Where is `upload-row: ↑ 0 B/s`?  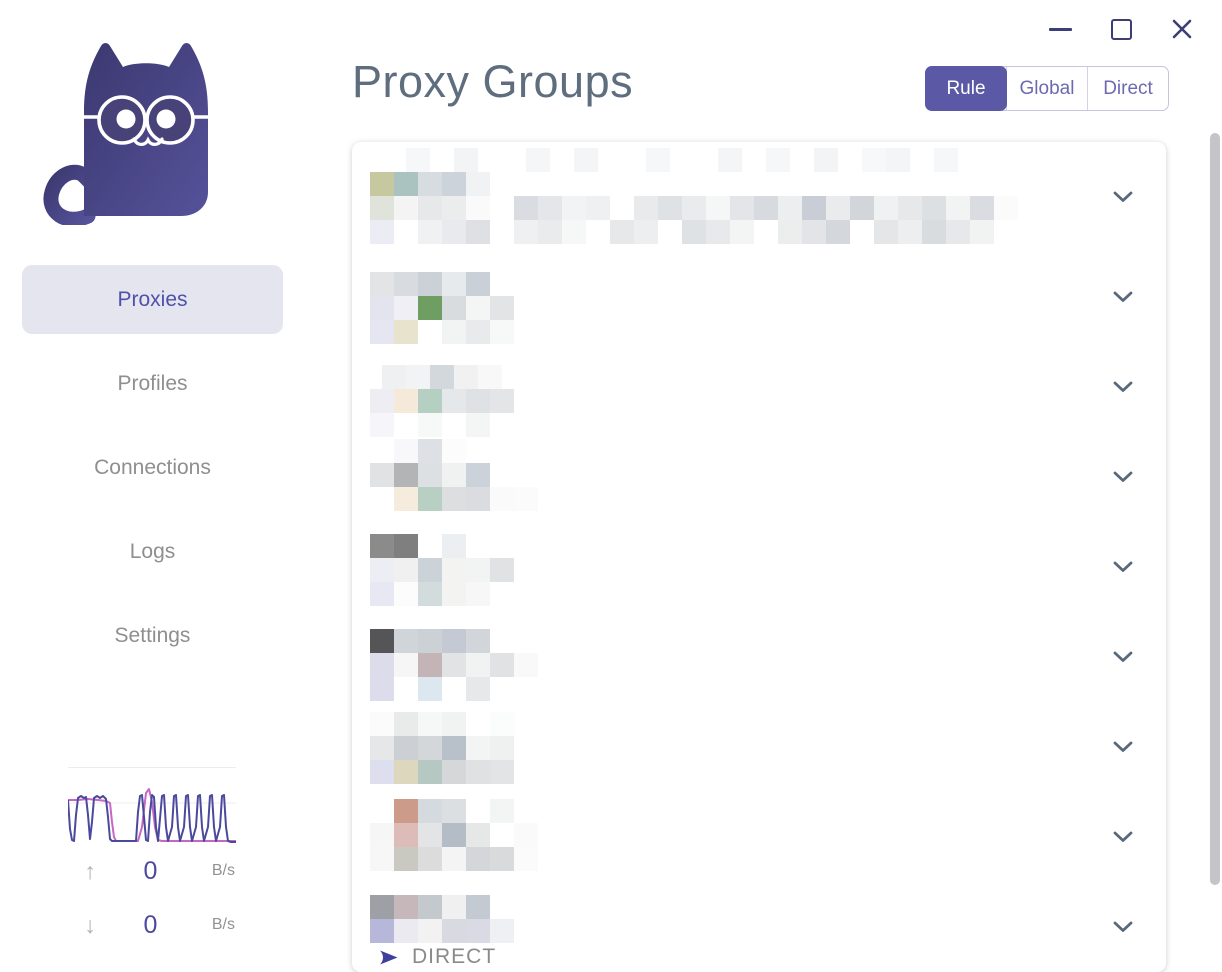
upload-row: ↑ 0 B/s is located at coordinates (152, 871).